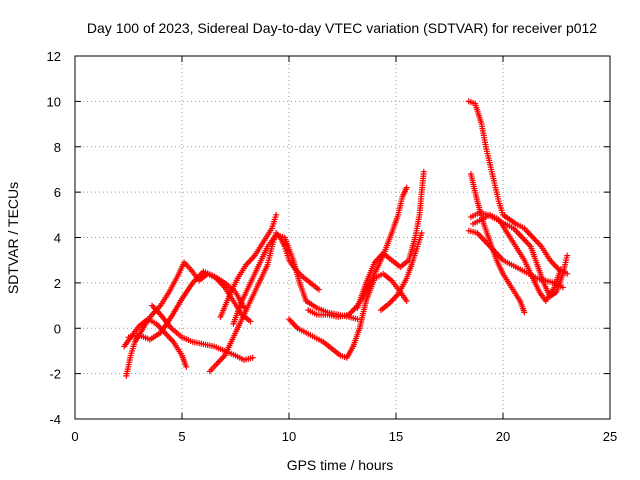  Describe the element at coordinates (503, 436) in the screenshot. I see `x-tick-label: 20` at that location.